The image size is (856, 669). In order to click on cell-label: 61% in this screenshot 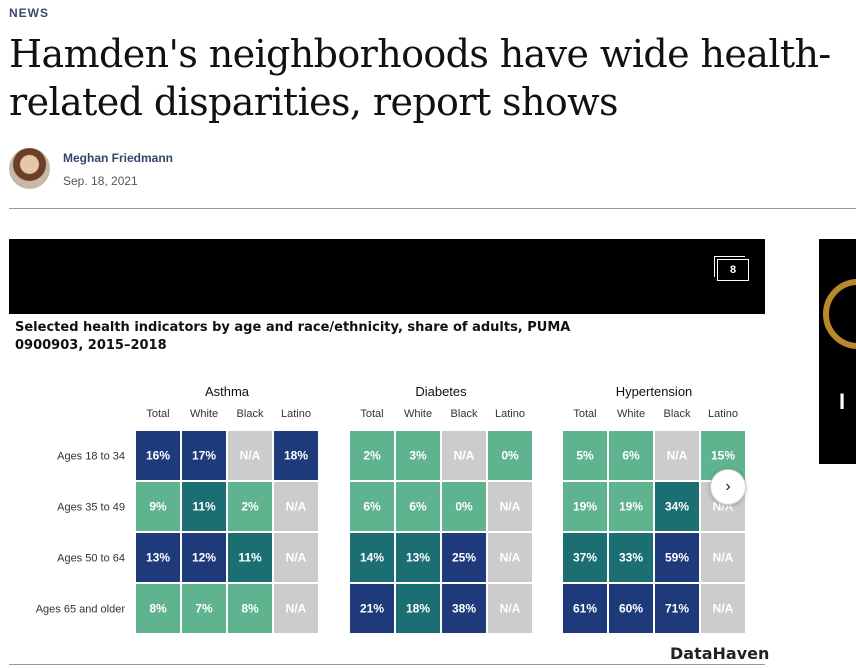, I will do `click(585, 609)`.